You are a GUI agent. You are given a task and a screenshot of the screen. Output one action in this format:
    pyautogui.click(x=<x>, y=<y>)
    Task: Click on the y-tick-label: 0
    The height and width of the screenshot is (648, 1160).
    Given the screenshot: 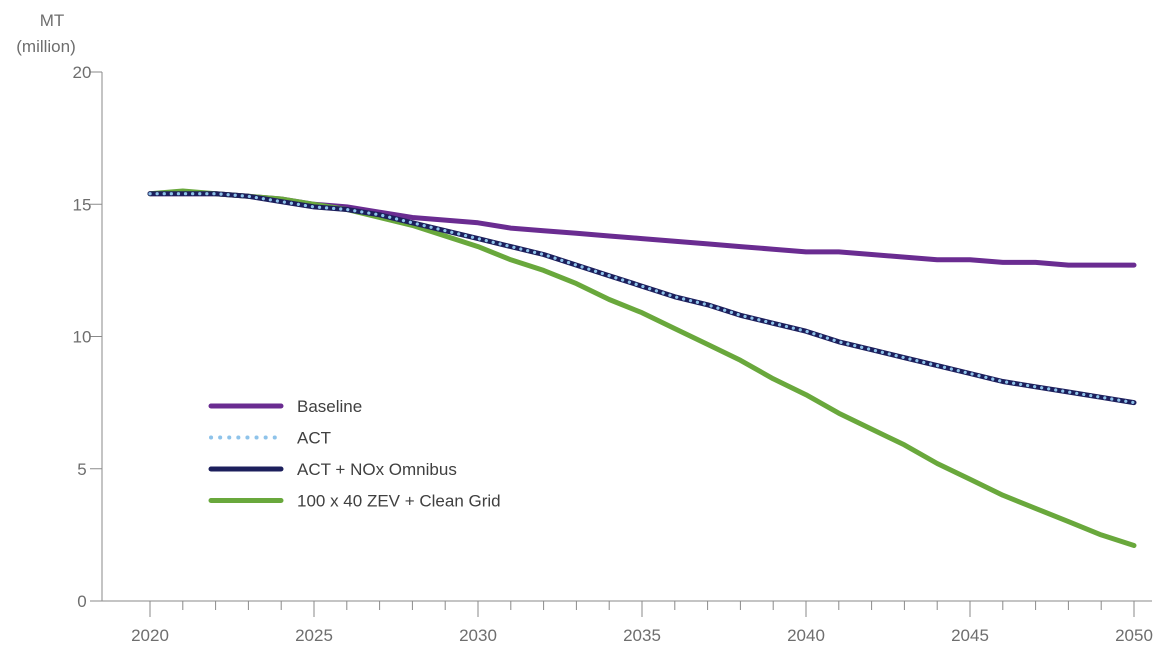 What is the action you would take?
    pyautogui.click(x=81, y=601)
    